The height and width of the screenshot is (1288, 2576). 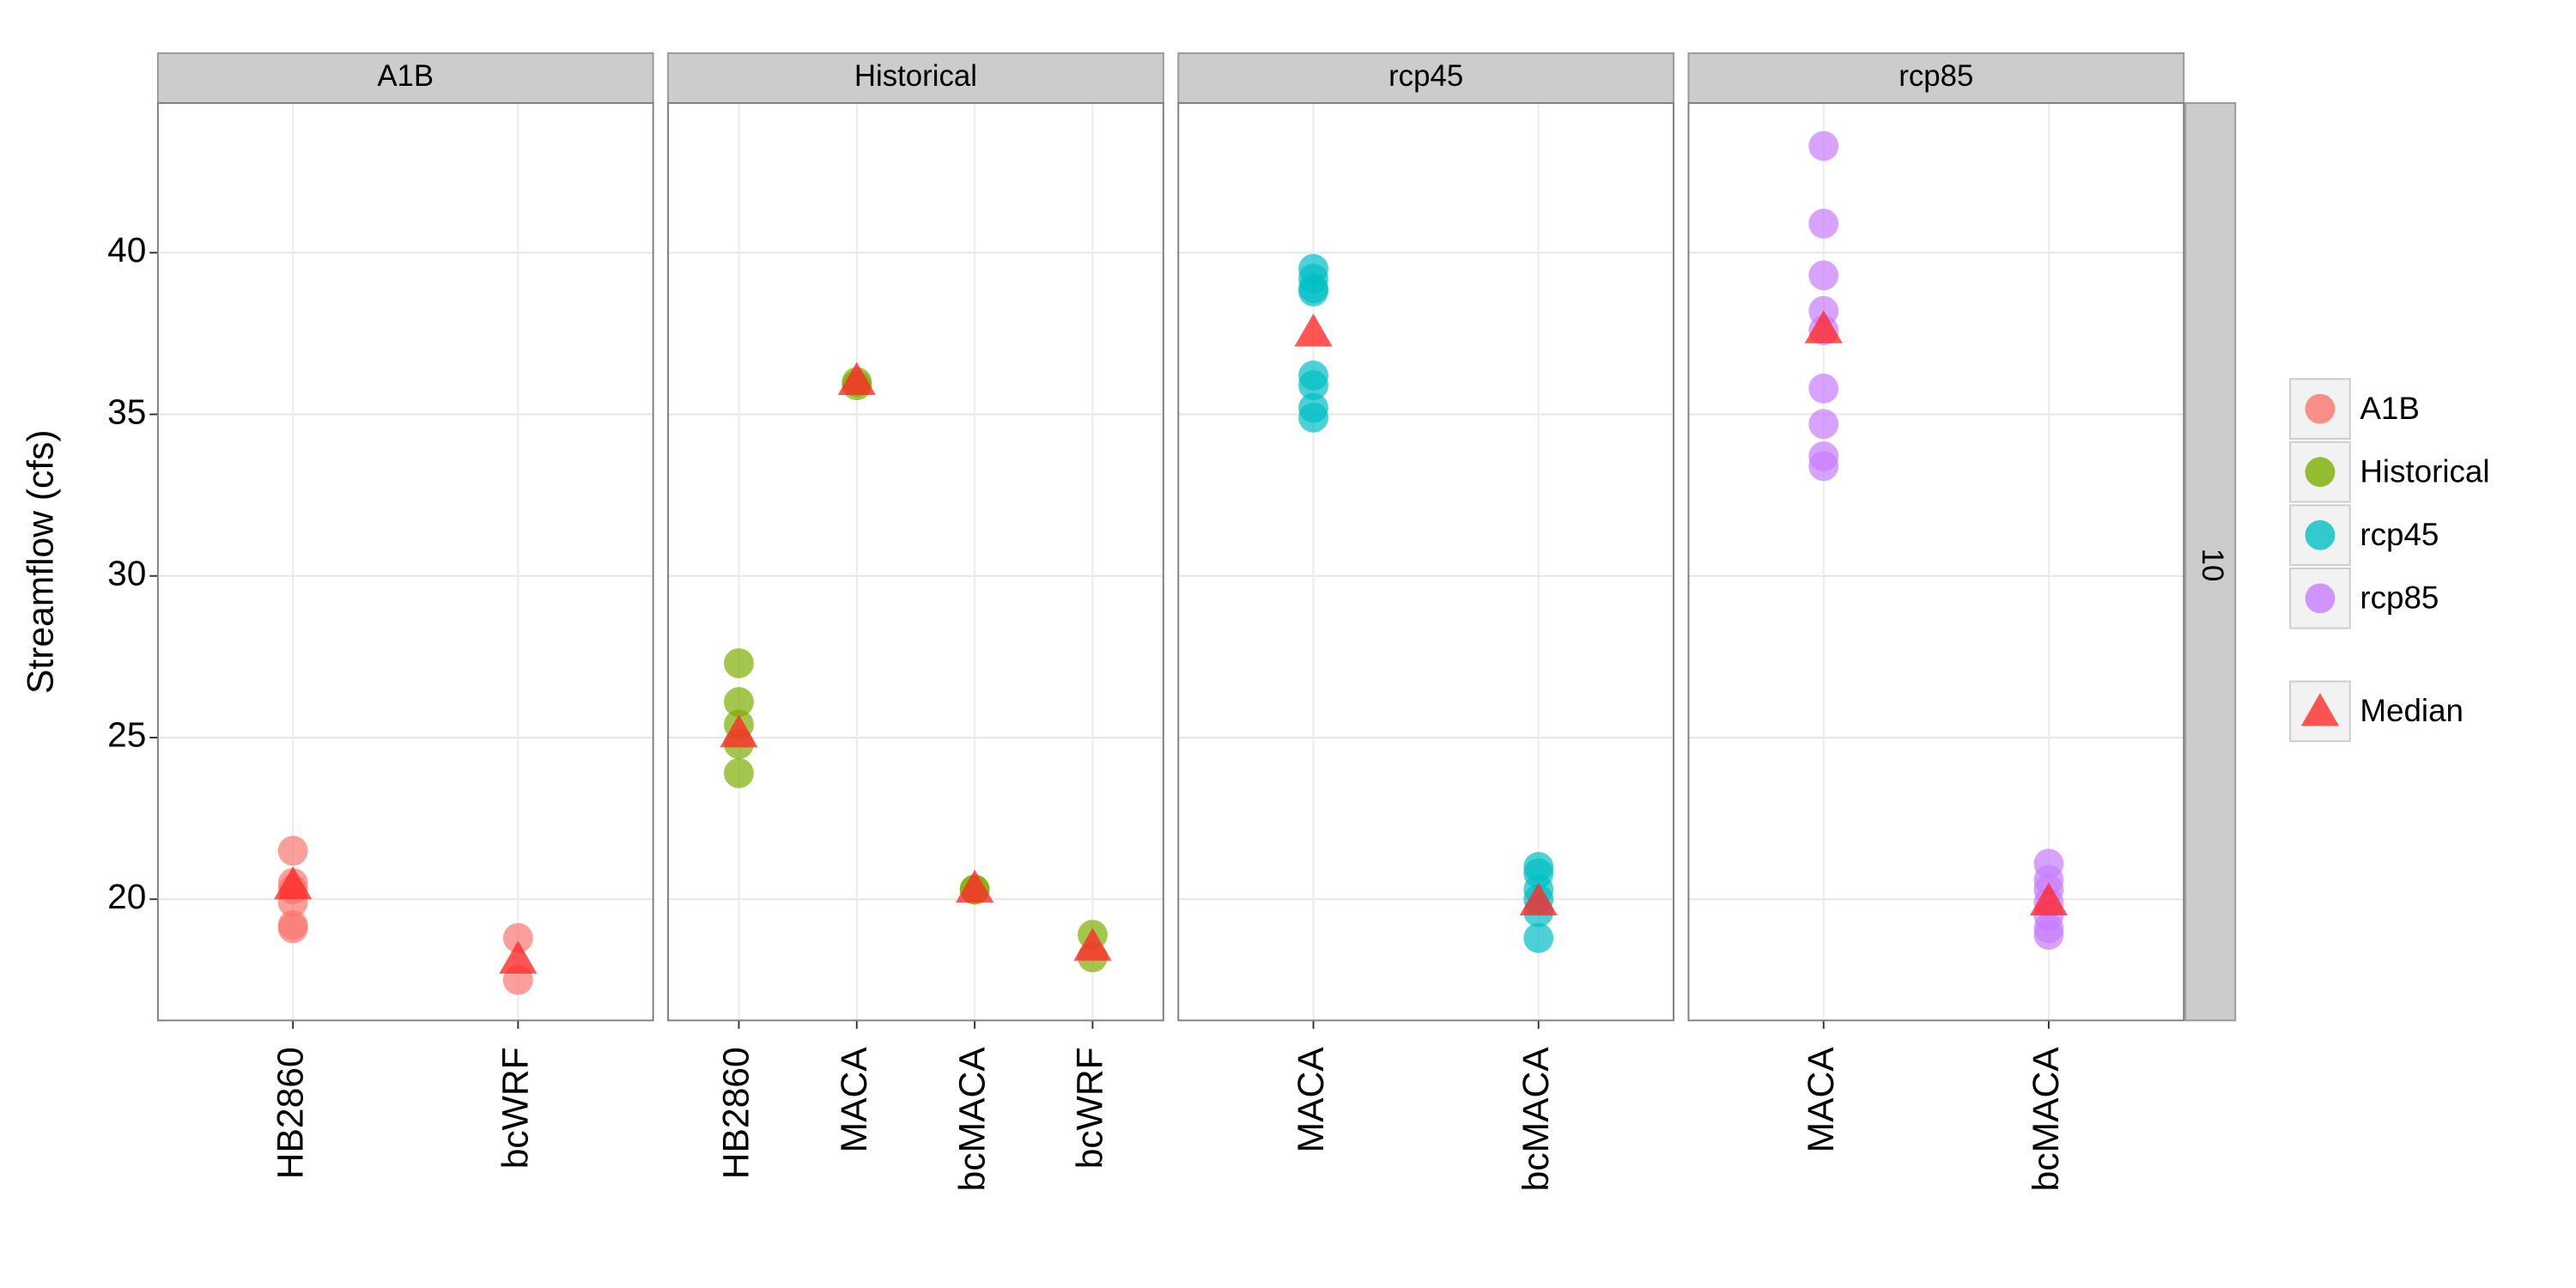 What do you see at coordinates (127, 250) in the screenshot?
I see `y-tick-label: 40` at bounding box center [127, 250].